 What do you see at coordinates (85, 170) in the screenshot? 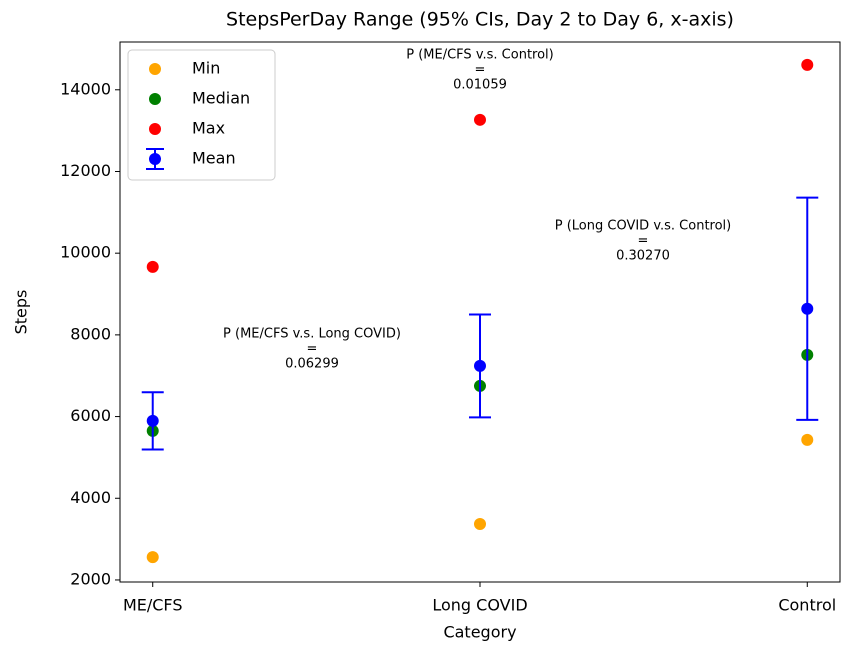
I see `y-tick-label: 12000` at bounding box center [85, 170].